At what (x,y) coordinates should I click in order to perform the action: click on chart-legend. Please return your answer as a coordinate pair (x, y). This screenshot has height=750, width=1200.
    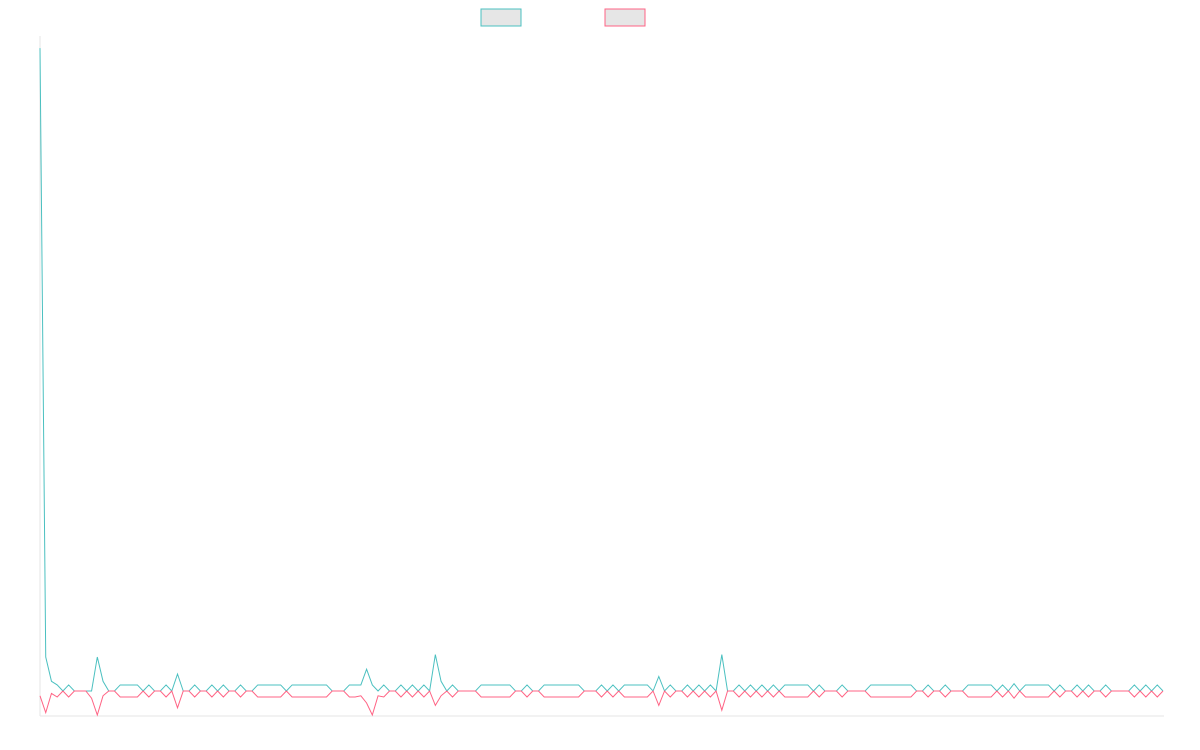
    Looking at the image, I should click on (563, 17).